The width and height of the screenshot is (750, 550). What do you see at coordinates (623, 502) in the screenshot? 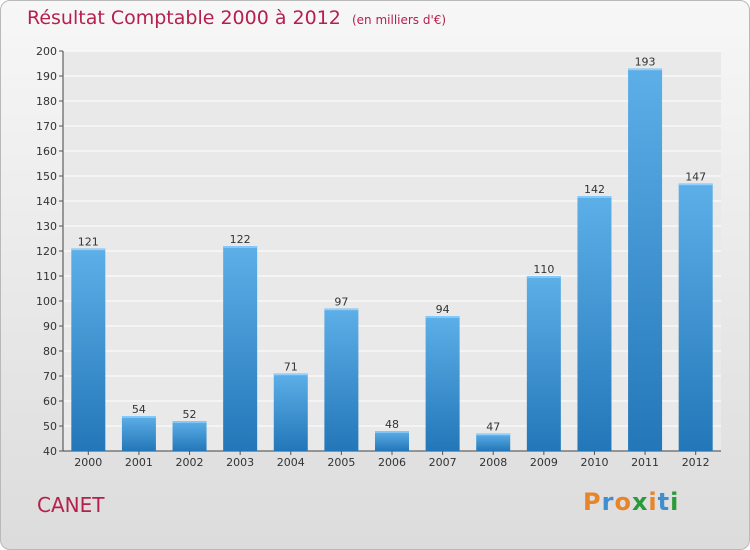
I see `logo-letter: o` at bounding box center [623, 502].